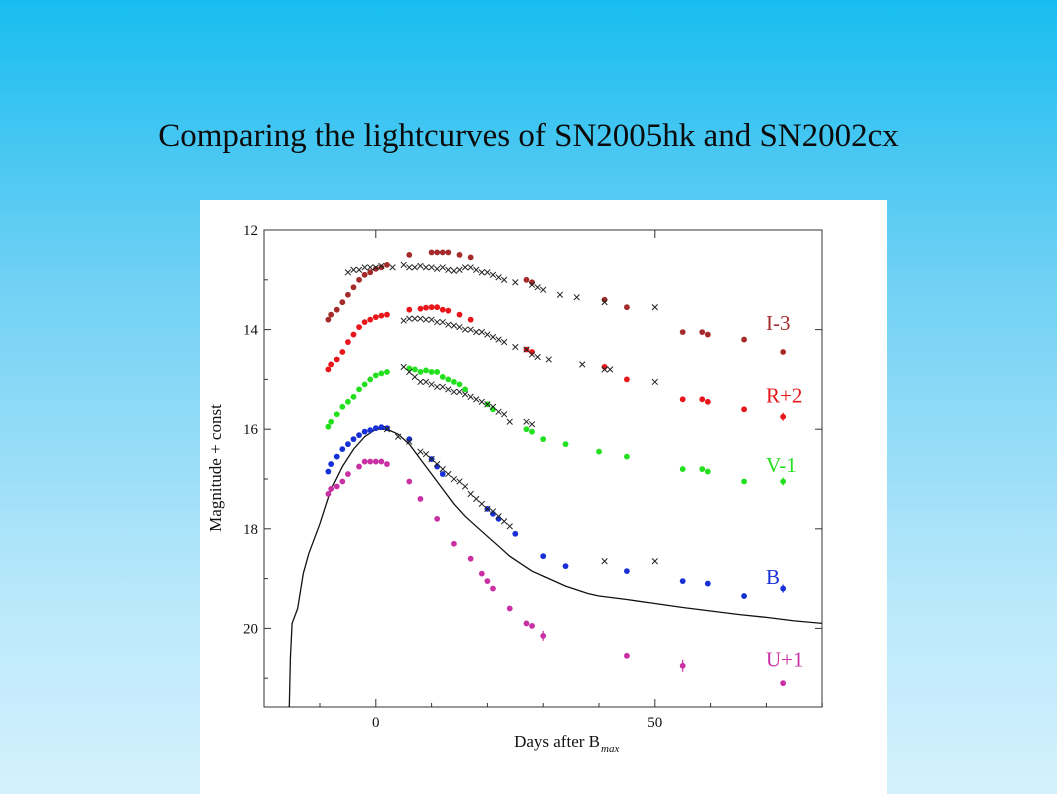 The width and height of the screenshot is (1057, 794). I want to click on x-tick-label: 50, so click(654, 723).